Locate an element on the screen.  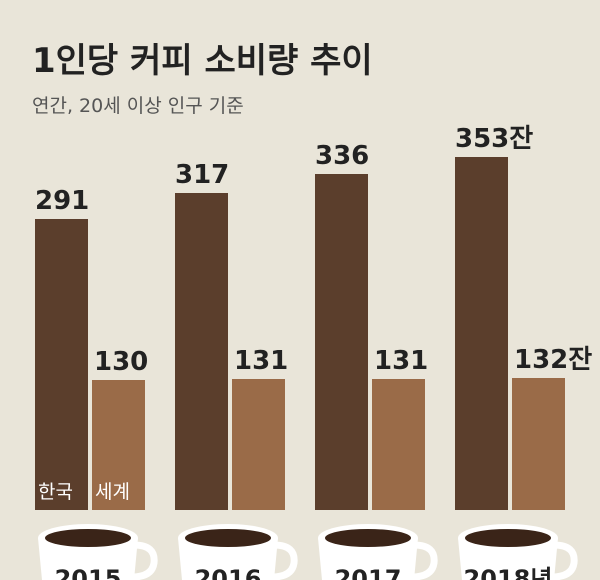
value-label: 130 is located at coordinates (121, 362).